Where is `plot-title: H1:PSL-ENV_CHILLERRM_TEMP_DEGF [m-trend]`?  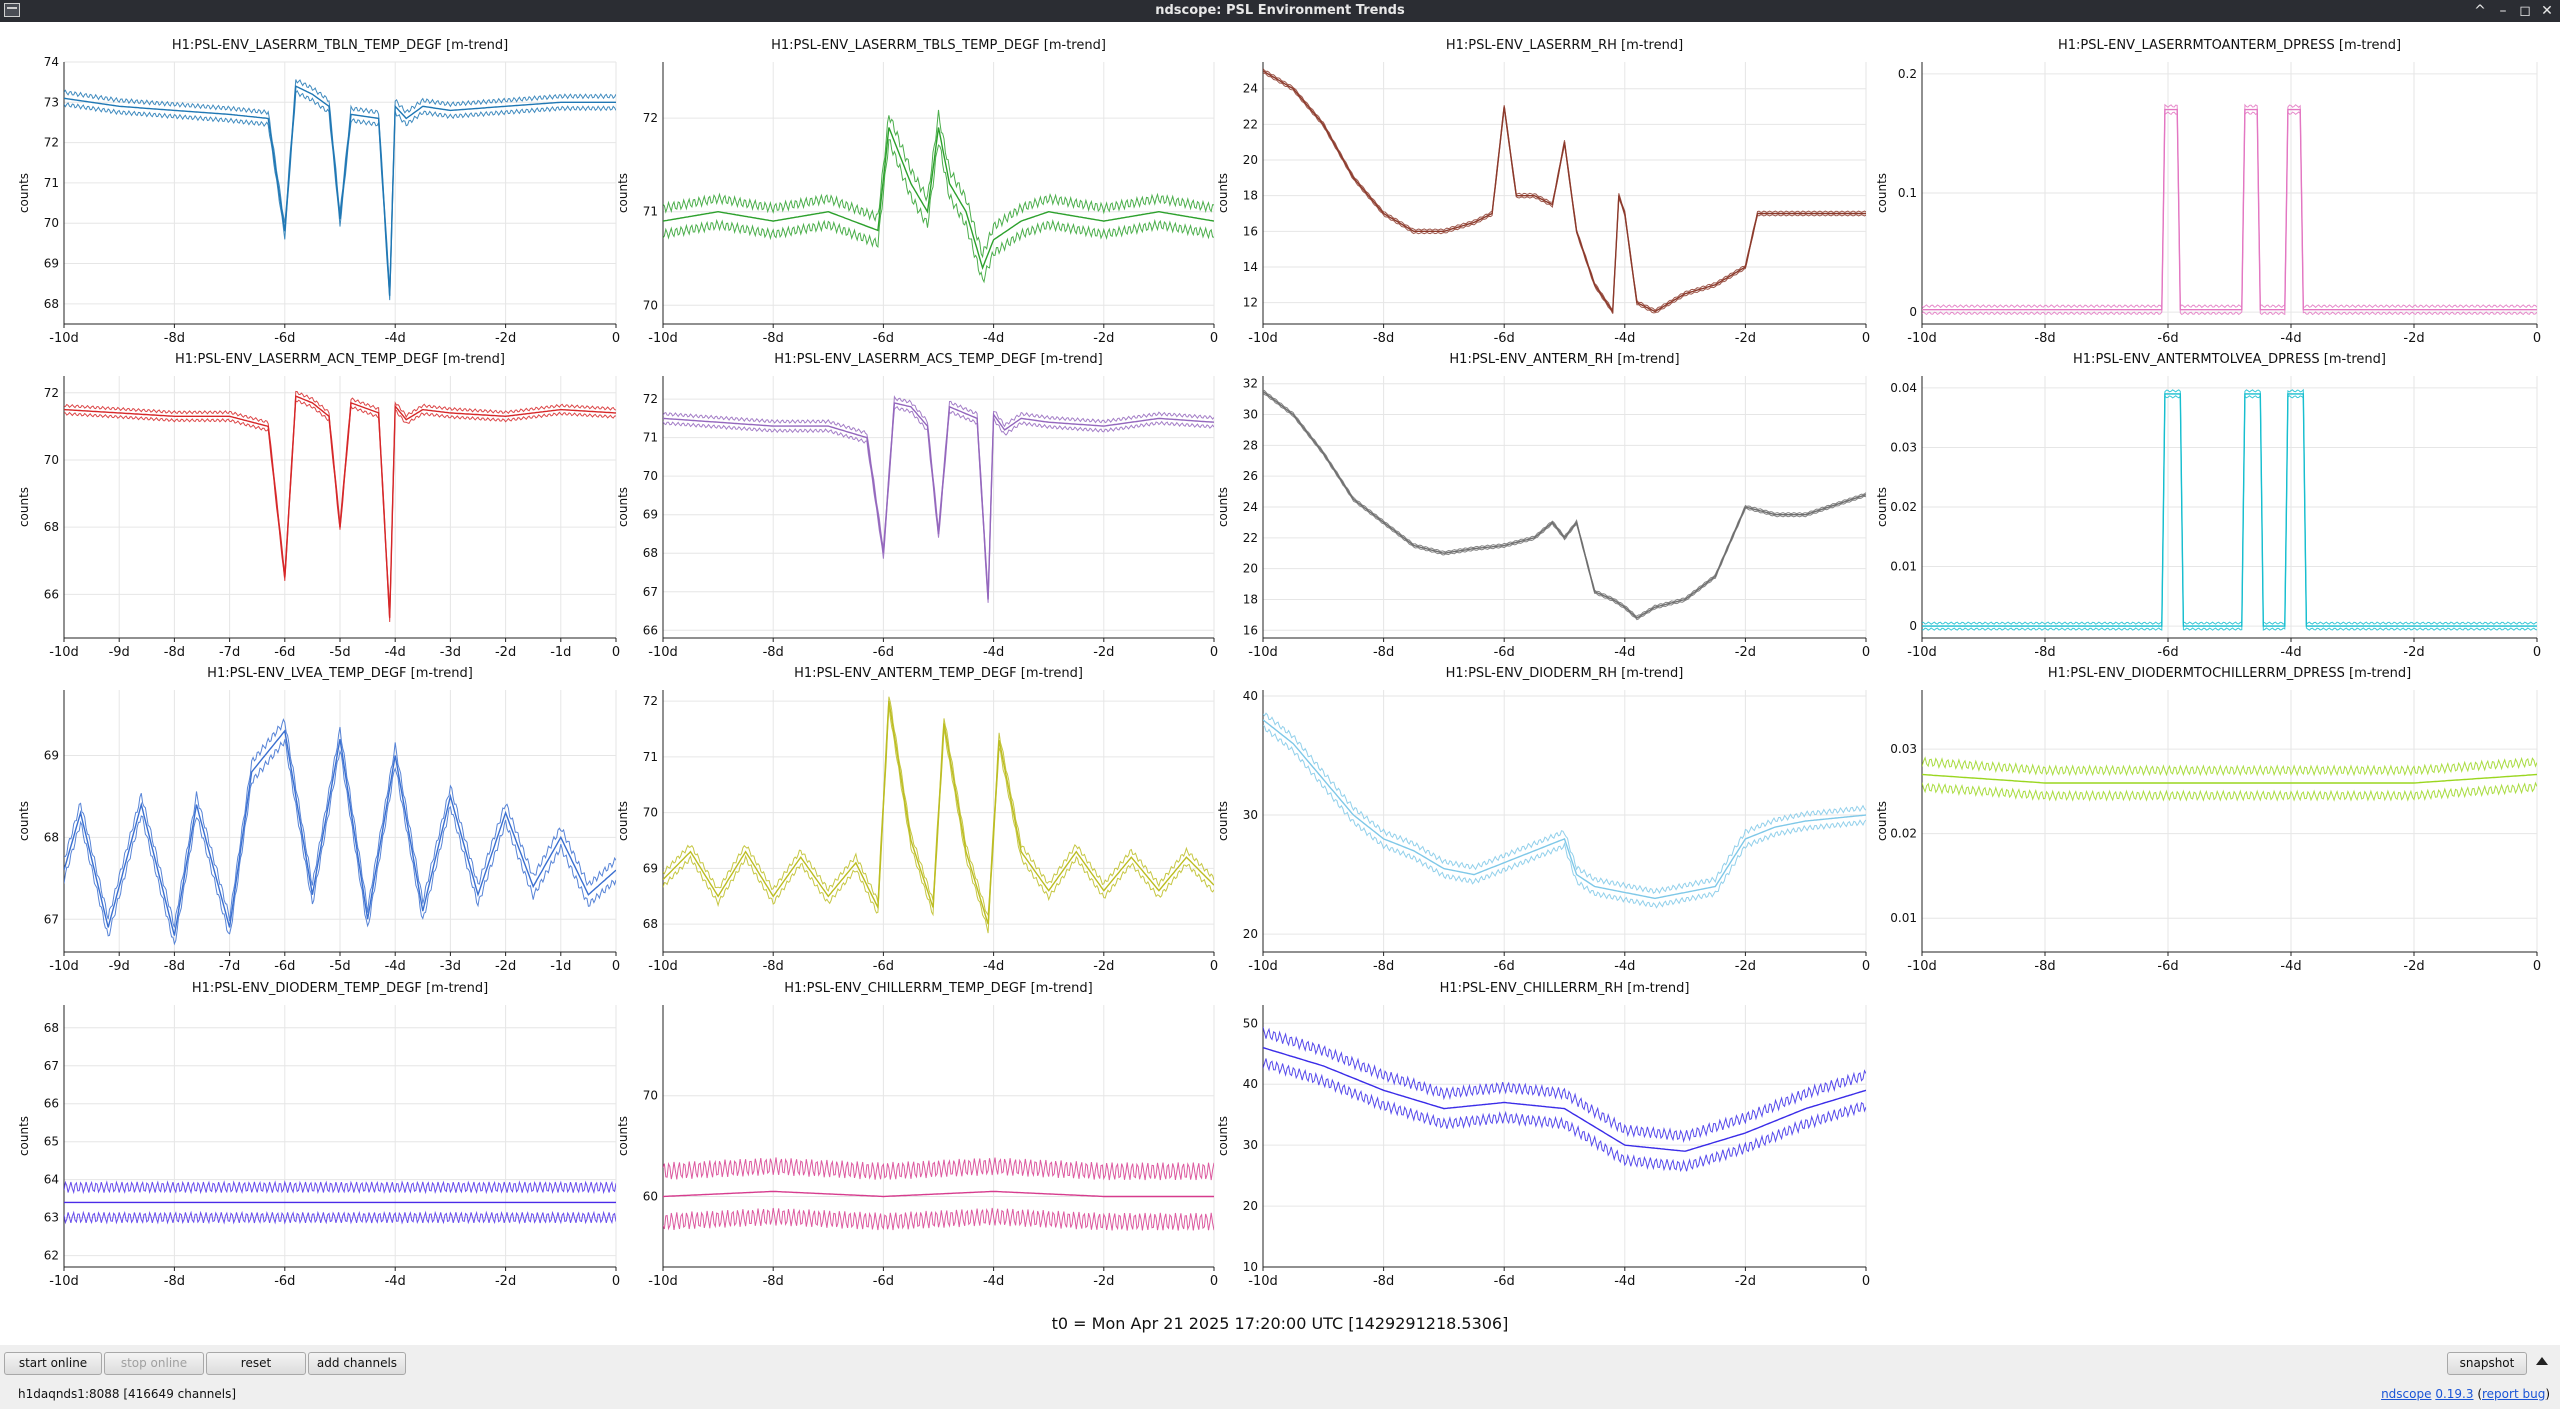 plot-title: H1:PSL-ENV_CHILLERRM_TEMP_DEGF [m-trend] is located at coordinates (938, 988).